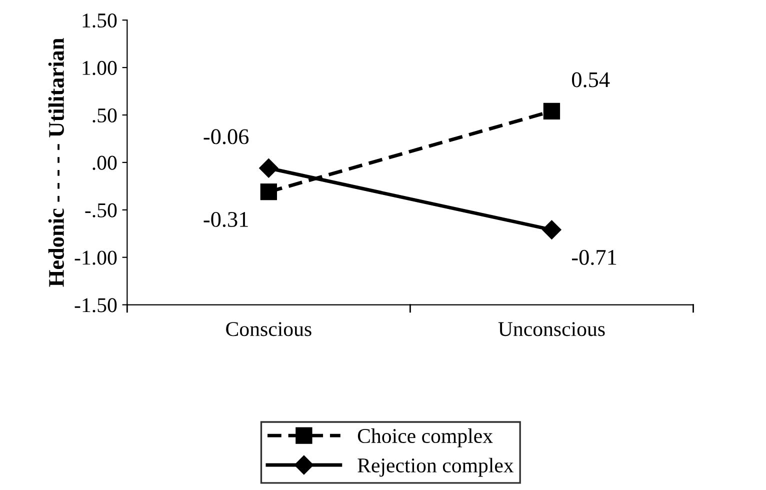 The height and width of the screenshot is (490, 766). I want to click on legend-label: Rejection complex, so click(436, 467).